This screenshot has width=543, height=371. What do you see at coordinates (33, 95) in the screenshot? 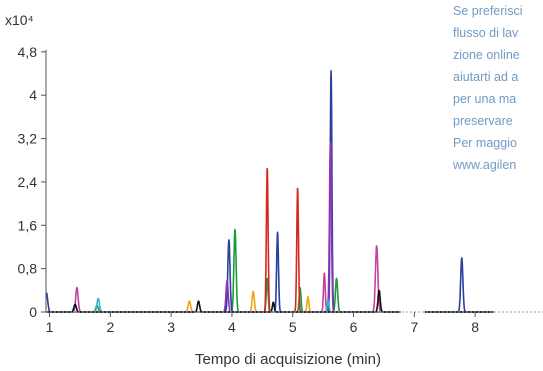
I see `y-tick-label: 4` at bounding box center [33, 95].